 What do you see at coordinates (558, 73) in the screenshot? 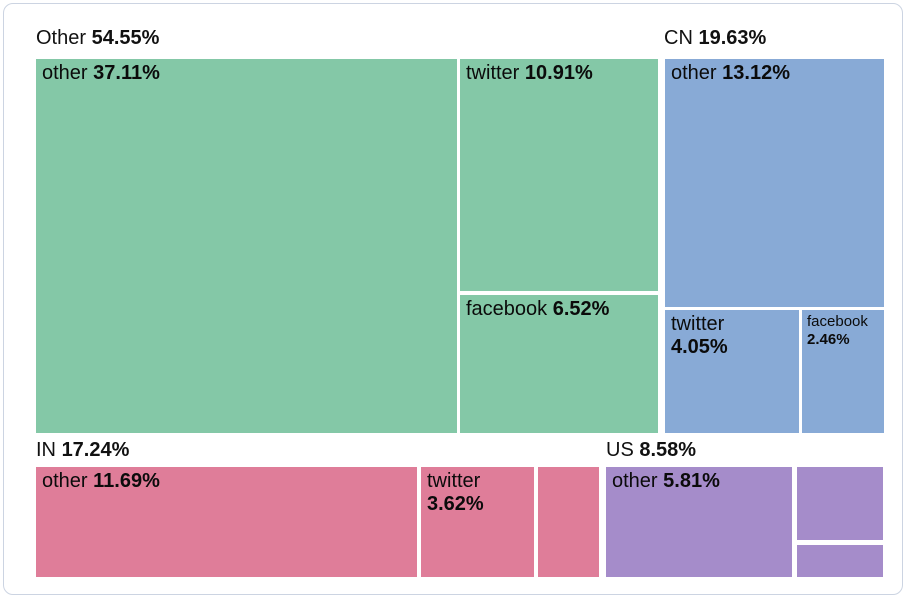
I see `cell-pct: 10.91%` at bounding box center [558, 73].